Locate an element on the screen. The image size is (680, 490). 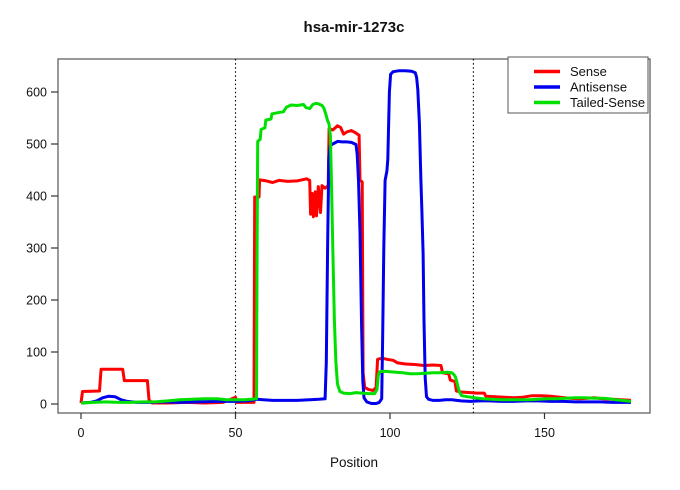
legend-tailed-sense-label: Tailed-Sense is located at coordinates (607, 102).